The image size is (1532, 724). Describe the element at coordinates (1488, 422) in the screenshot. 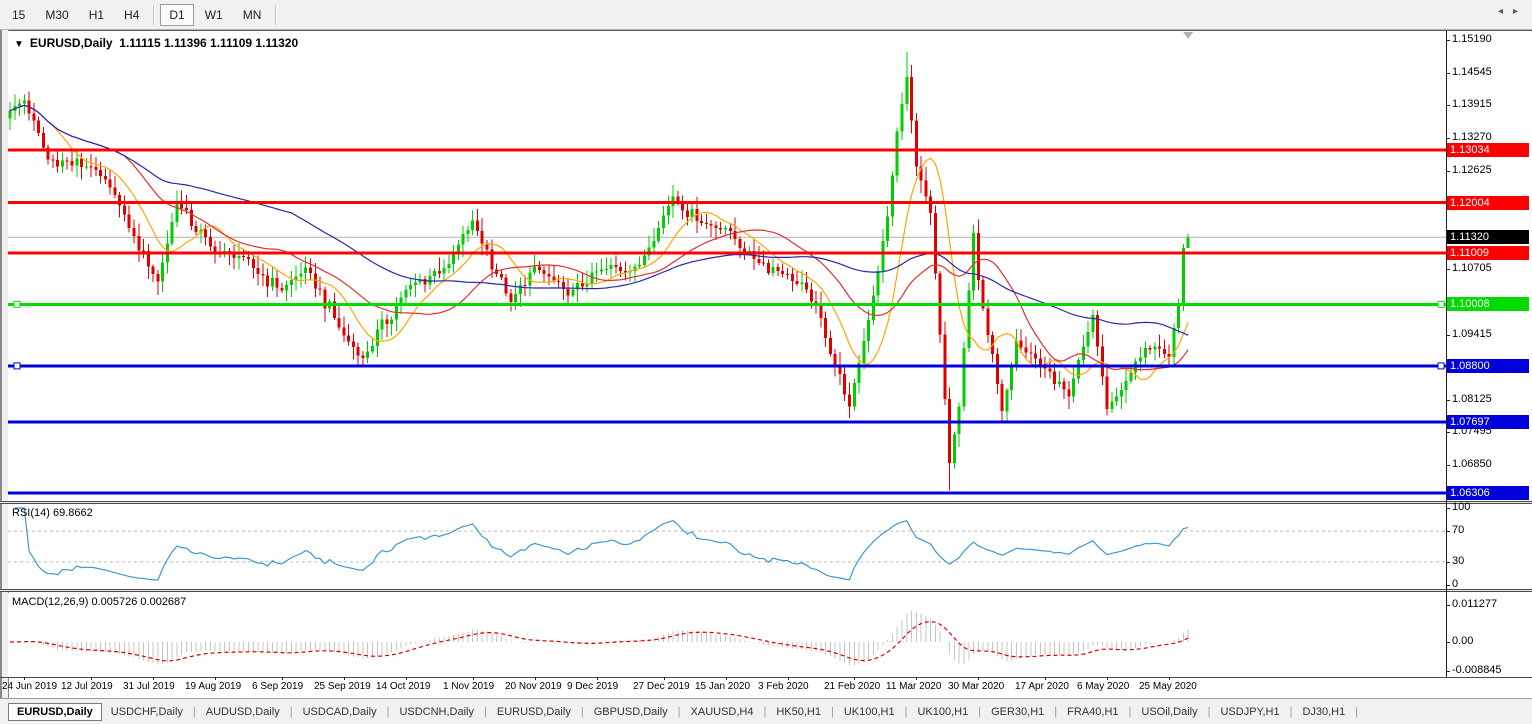

I see `price-level-label: 1.07697` at that location.